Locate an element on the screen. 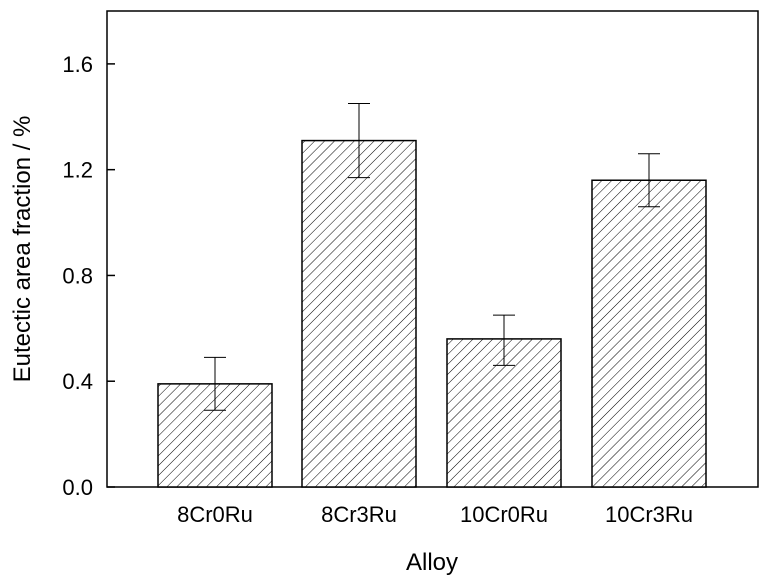 The height and width of the screenshot is (580, 768). x-tick-label: 10Cr3Ru is located at coordinates (649, 514).